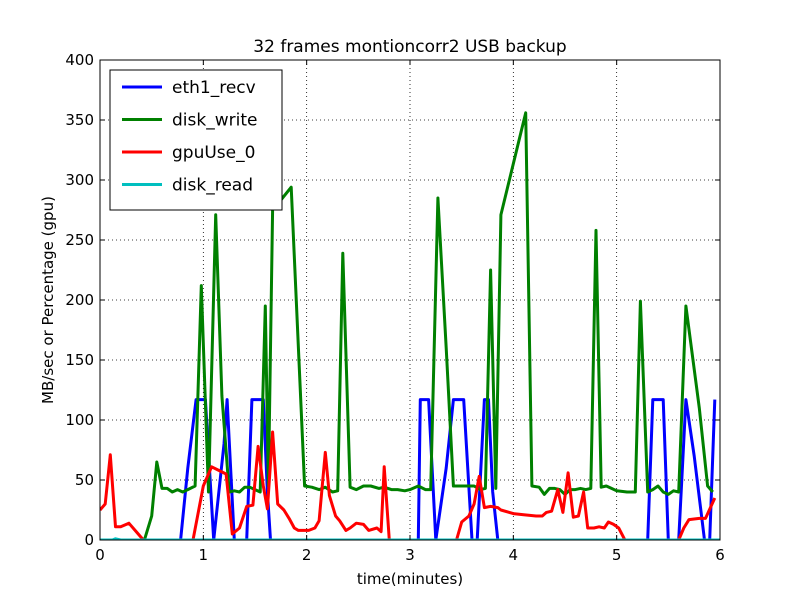 Image resolution: width=800 pixels, height=600 pixels. I want to click on x-tick-label: 6, so click(720, 555).